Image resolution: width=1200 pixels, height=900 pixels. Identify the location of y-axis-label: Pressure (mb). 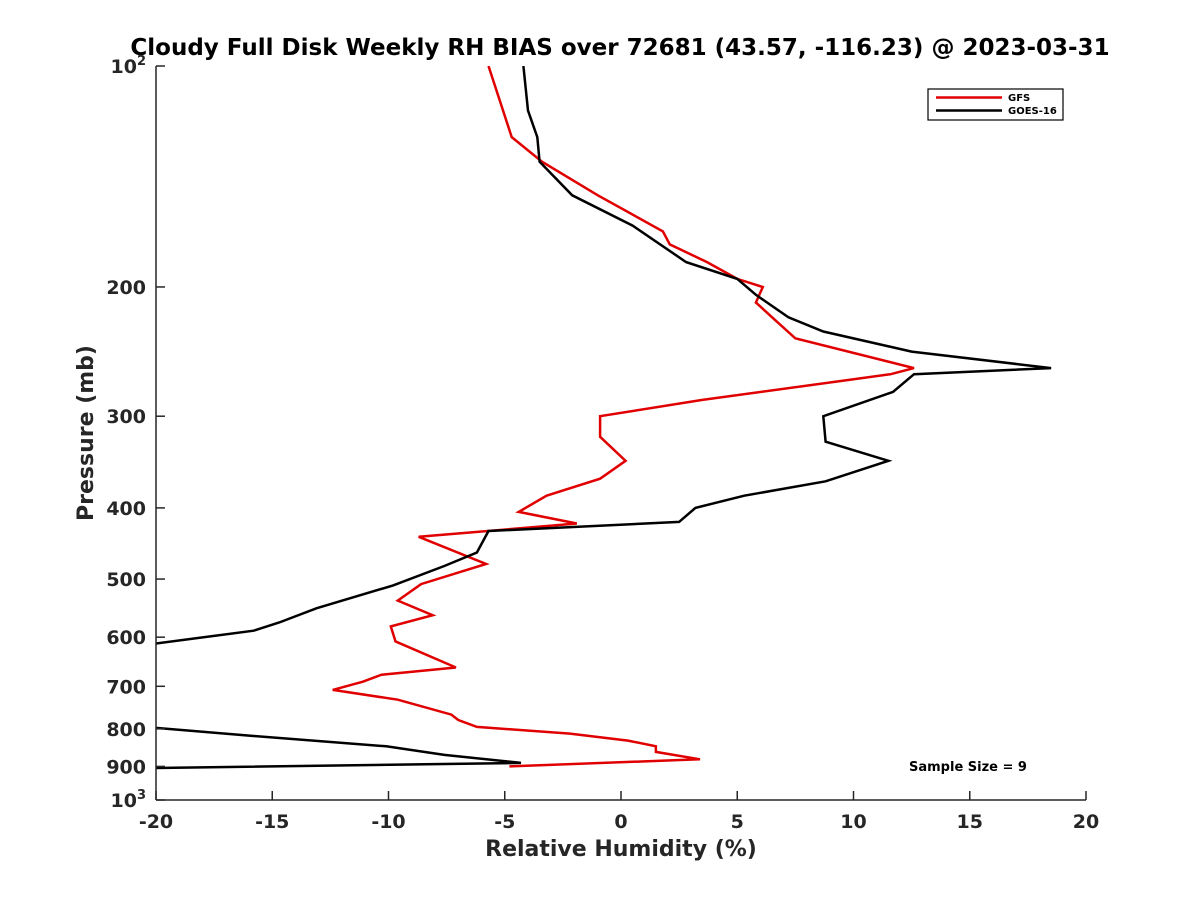
(86, 433).